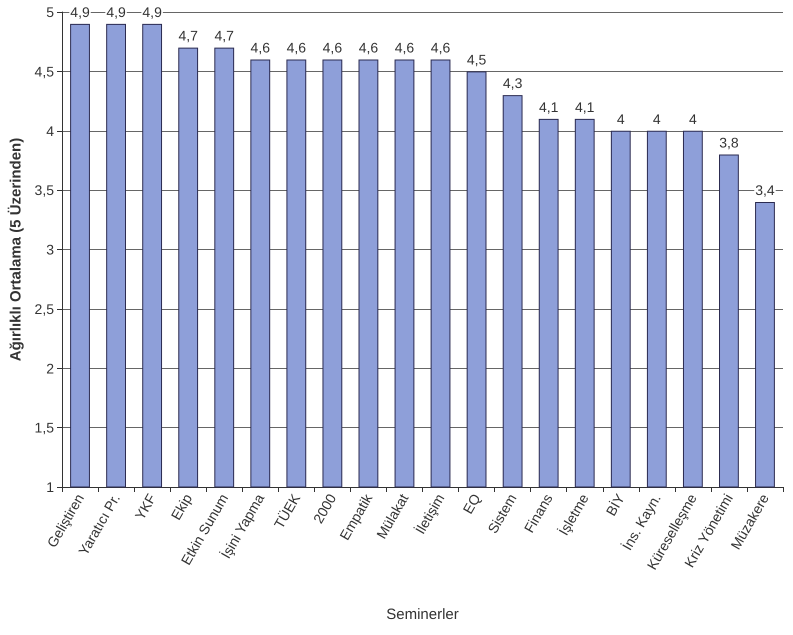 Image resolution: width=793 pixels, height=635 pixels. I want to click on y-tick-label: 5, so click(50, 12).